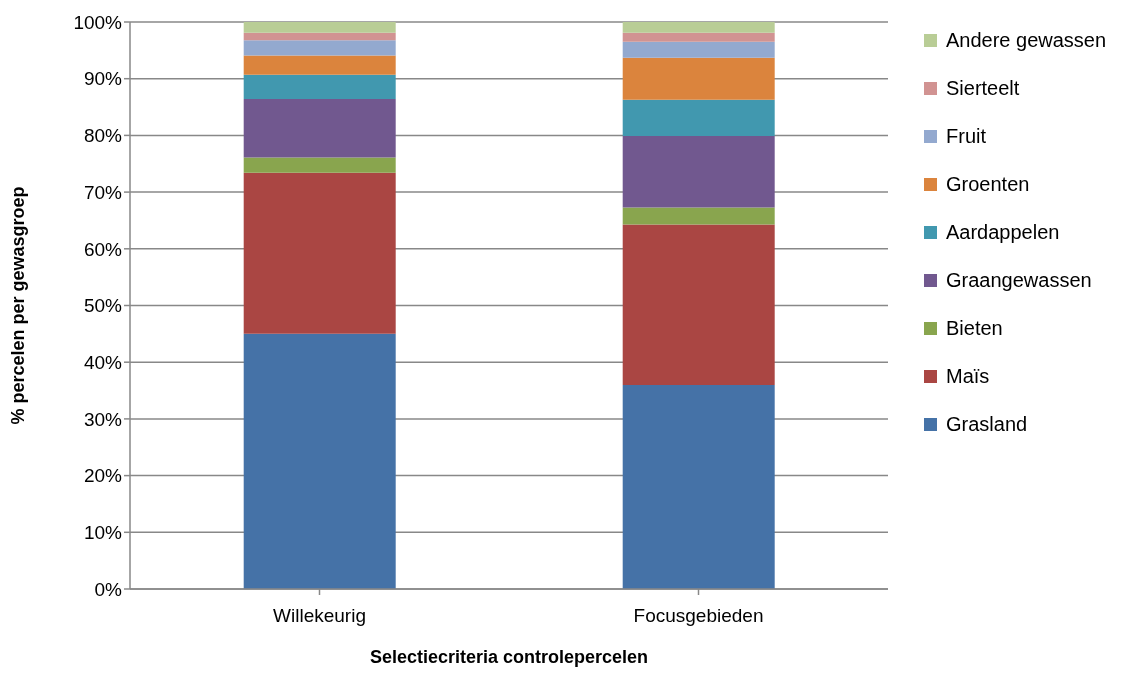 The height and width of the screenshot is (679, 1136). What do you see at coordinates (983, 88) in the screenshot?
I see `legend-label: Sierteelt` at bounding box center [983, 88].